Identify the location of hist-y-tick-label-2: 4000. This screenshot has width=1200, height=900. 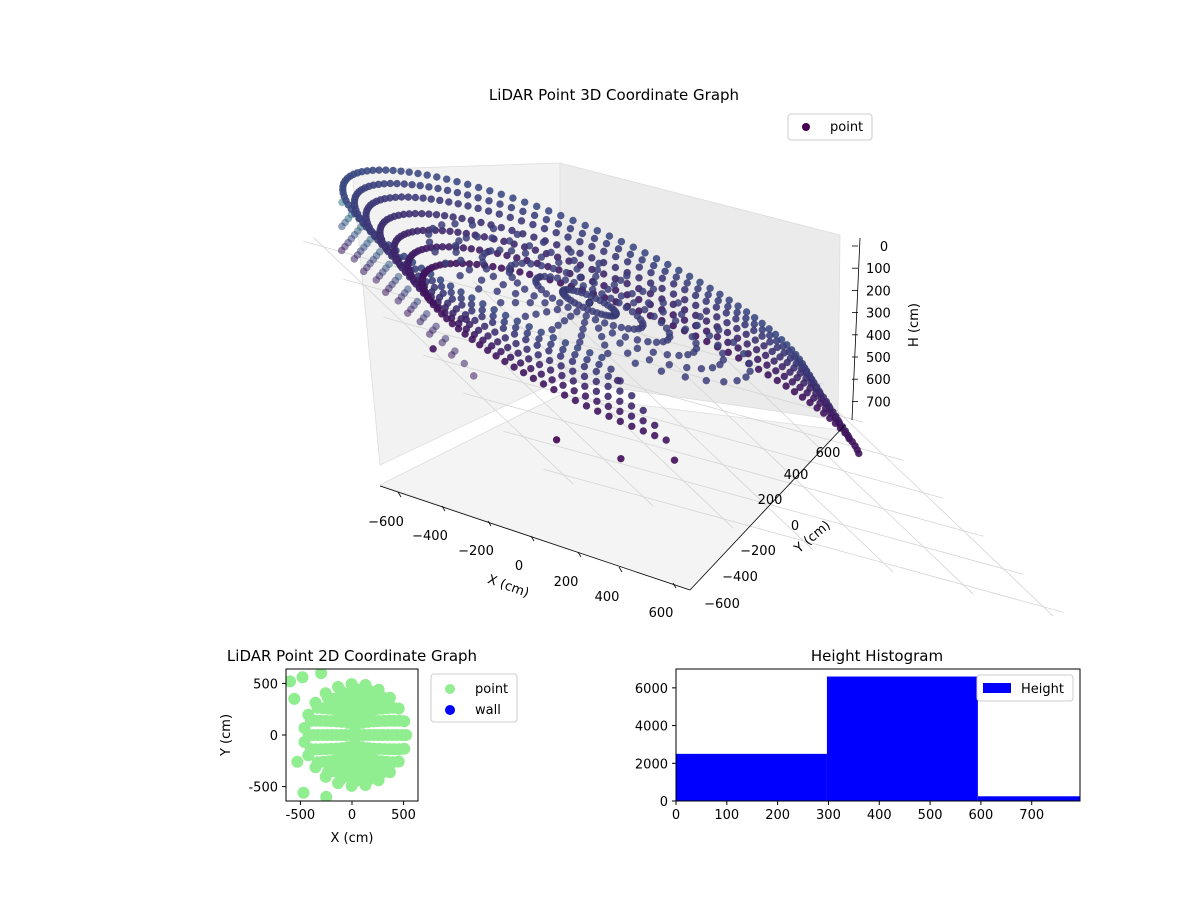
(651, 727).